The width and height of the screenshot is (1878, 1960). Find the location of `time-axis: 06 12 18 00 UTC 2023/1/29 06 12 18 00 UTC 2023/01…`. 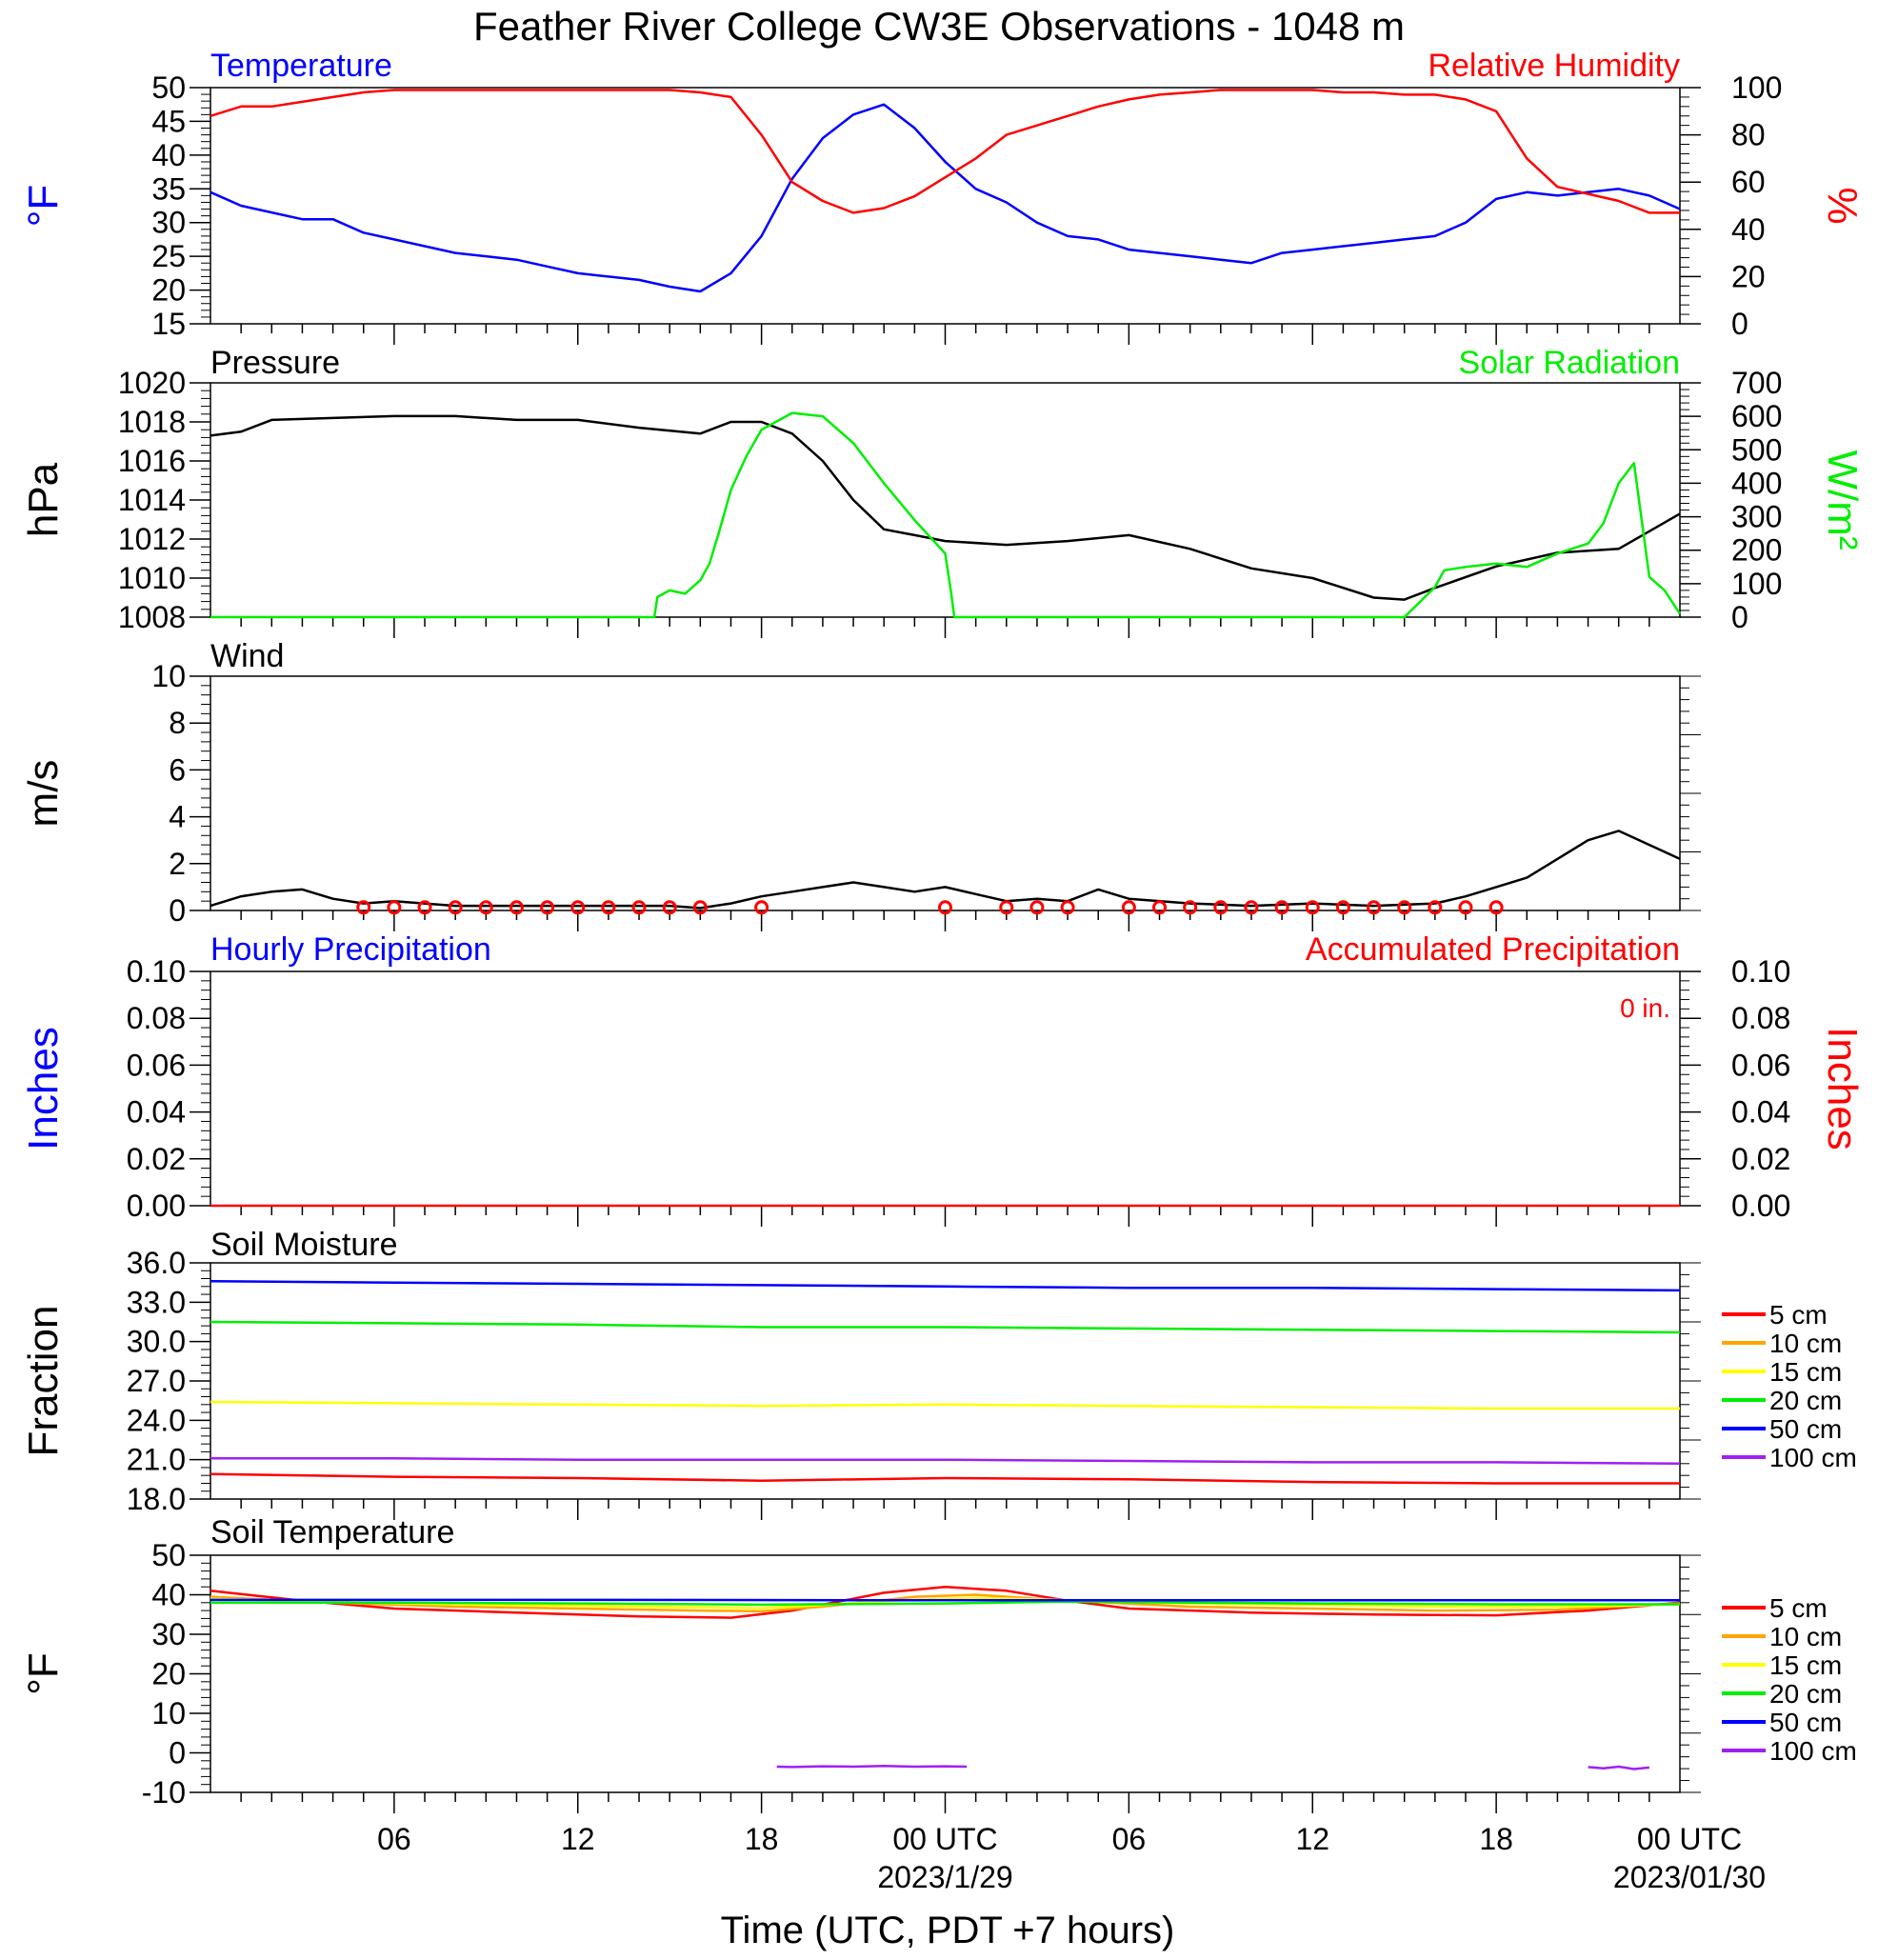

time-axis: 06 12 18 00 UTC 2023/1/29 06 12 18 00 UTC 2023/01… is located at coordinates (1071, 1858).